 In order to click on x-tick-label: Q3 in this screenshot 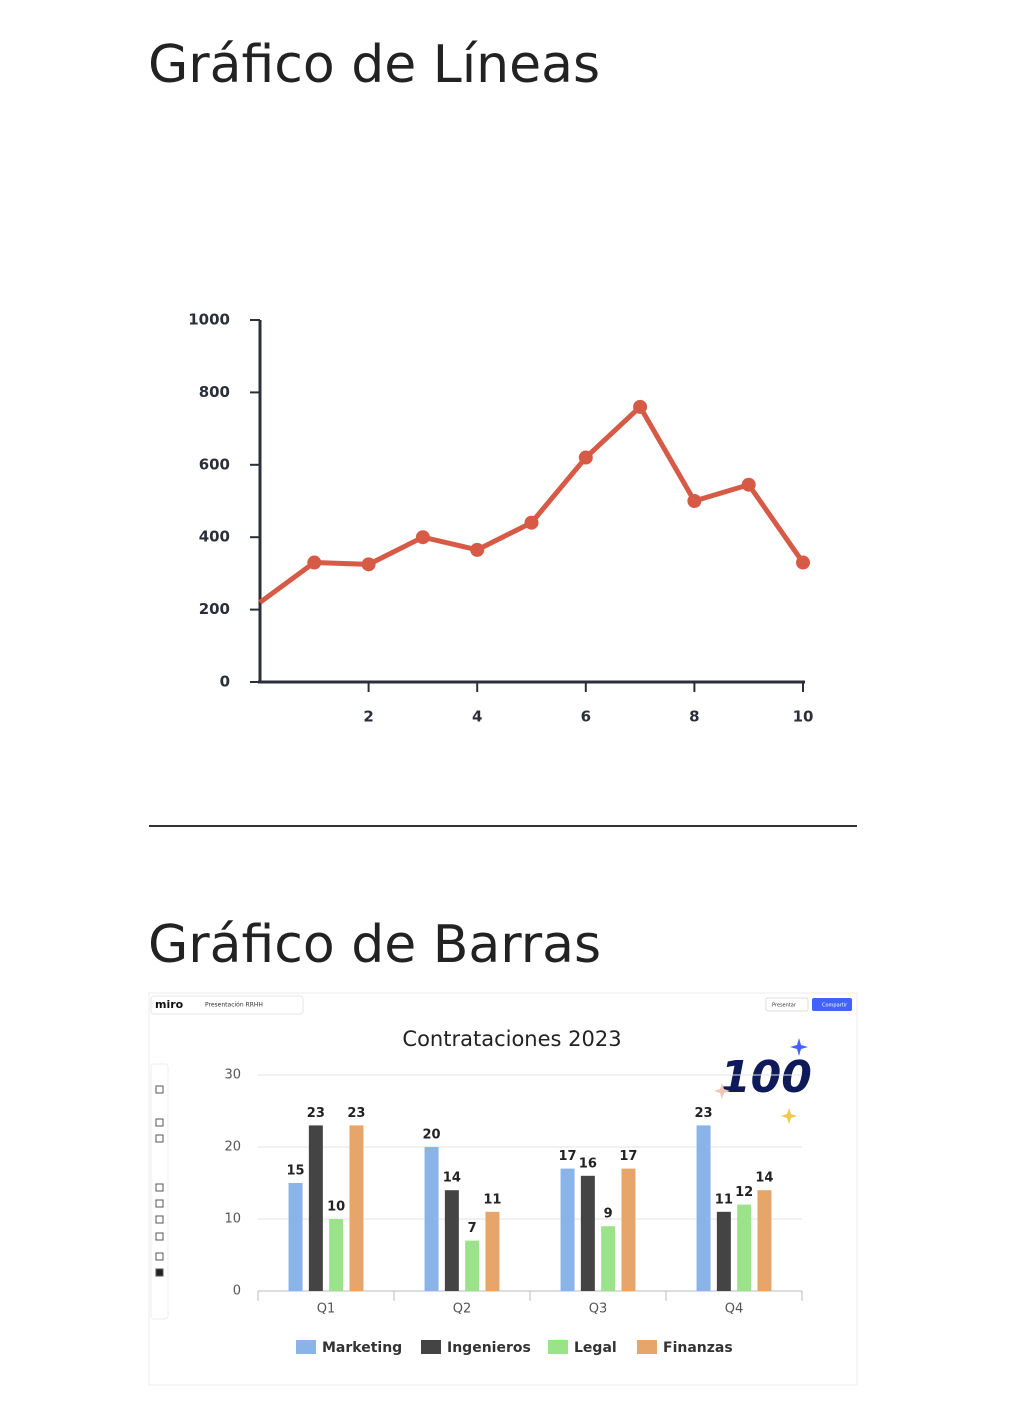, I will do `click(598, 1309)`.